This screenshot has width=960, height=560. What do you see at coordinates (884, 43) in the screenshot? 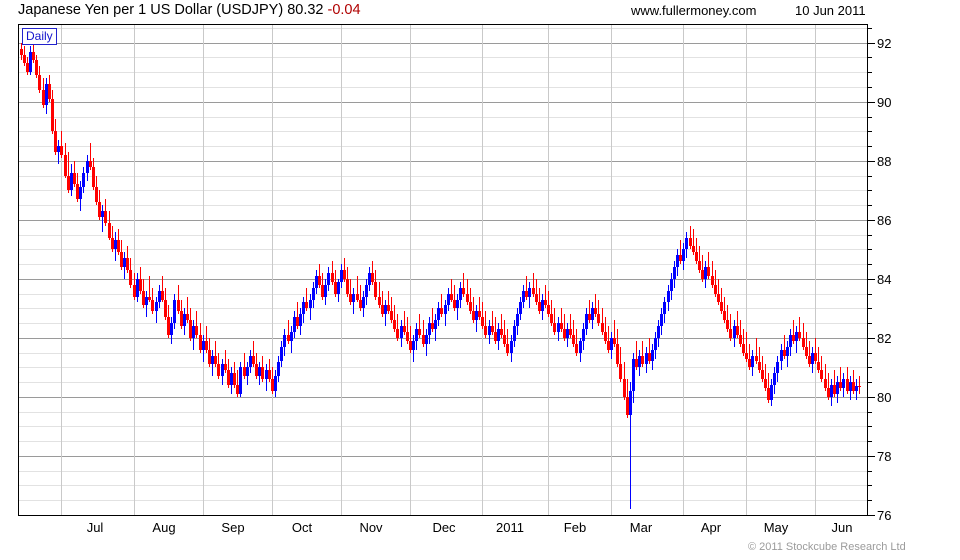
I see `y-axis-label: 92` at bounding box center [884, 43].